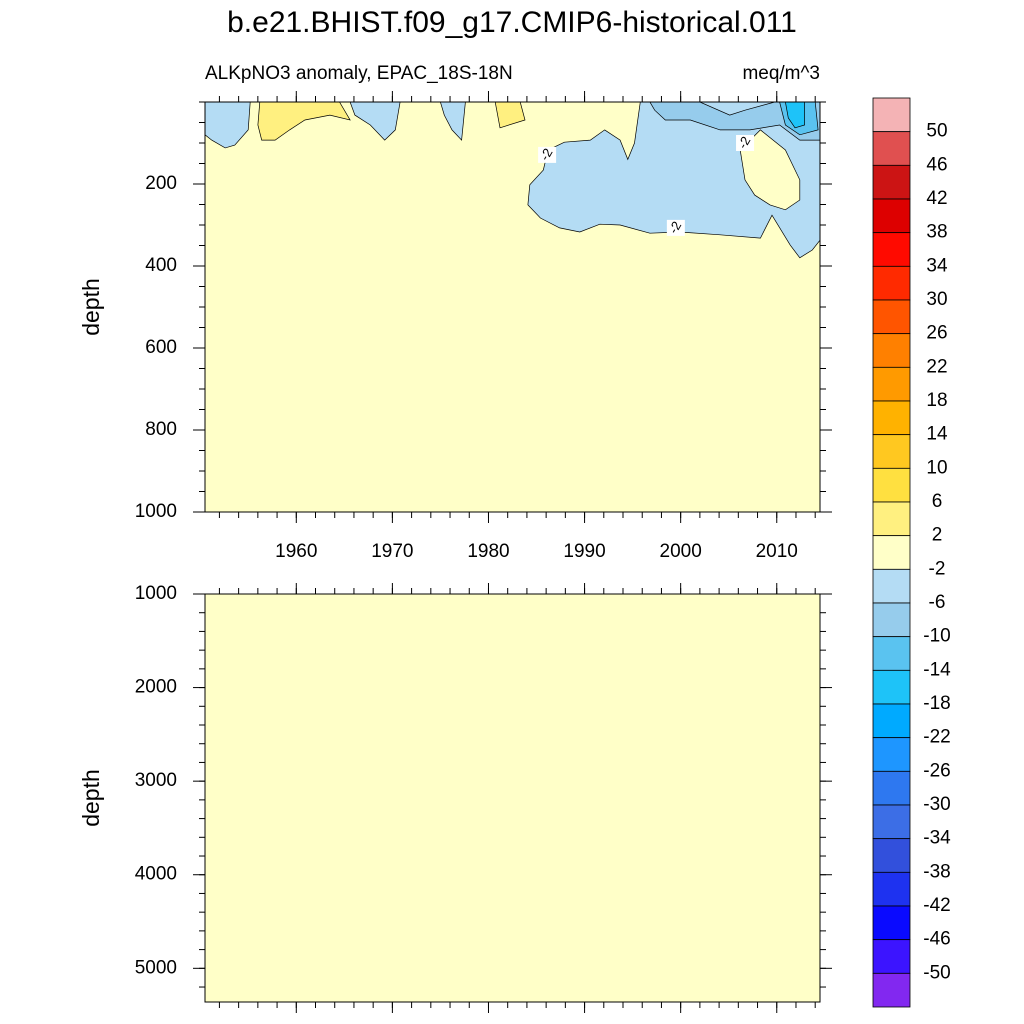 This screenshot has width=1024, height=1024. What do you see at coordinates (359, 73) in the screenshot?
I see `subtitle-left: ALKpNO3 anomaly, EPAC_18S-18N` at bounding box center [359, 73].